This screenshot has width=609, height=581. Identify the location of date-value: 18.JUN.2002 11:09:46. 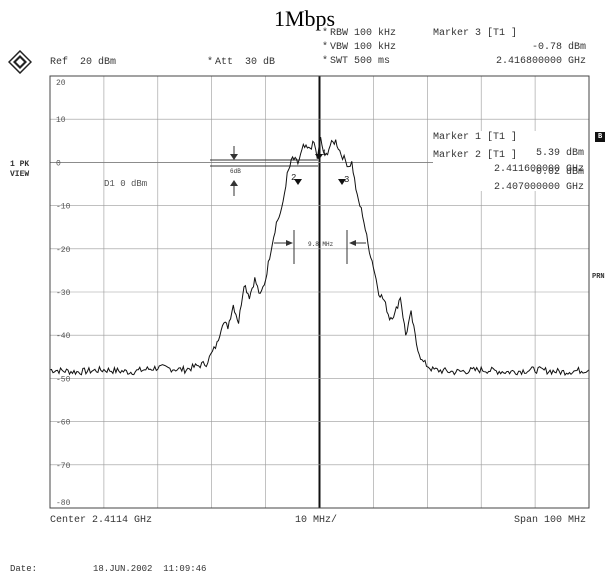
(150, 569).